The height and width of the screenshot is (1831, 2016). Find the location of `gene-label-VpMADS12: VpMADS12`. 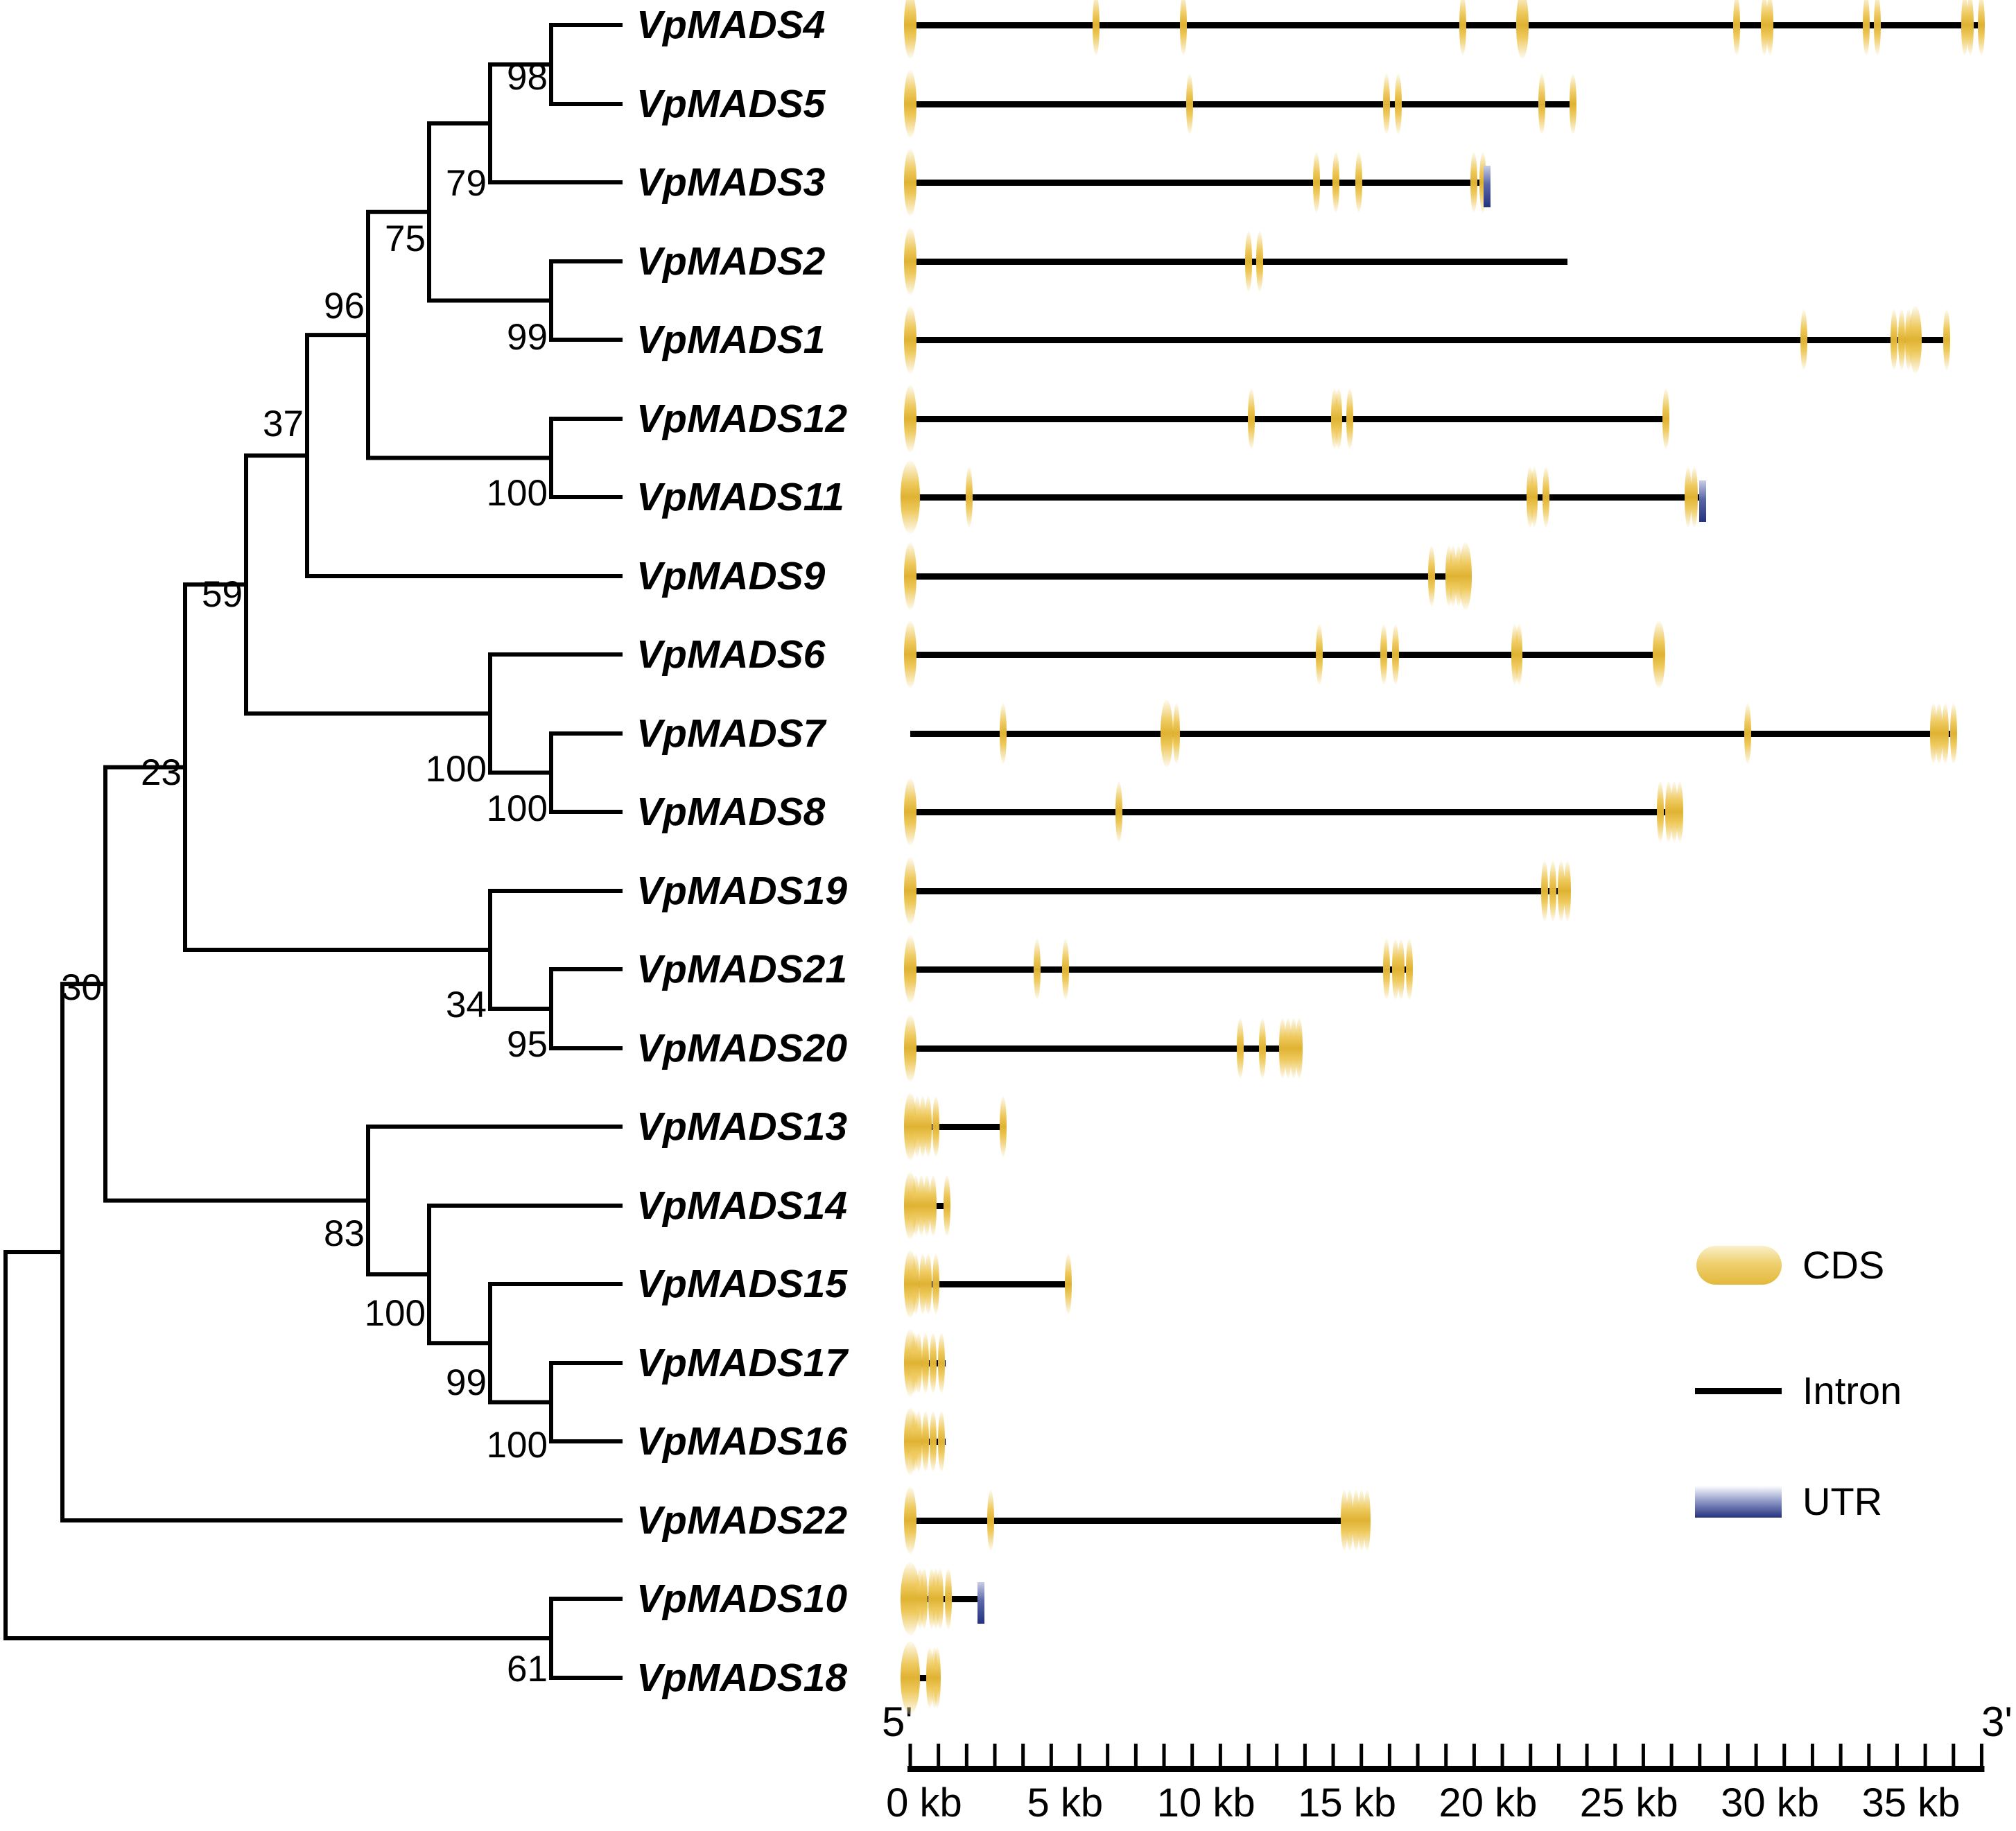

gene-label-VpMADS12: VpMADS12 is located at coordinates (742, 419).